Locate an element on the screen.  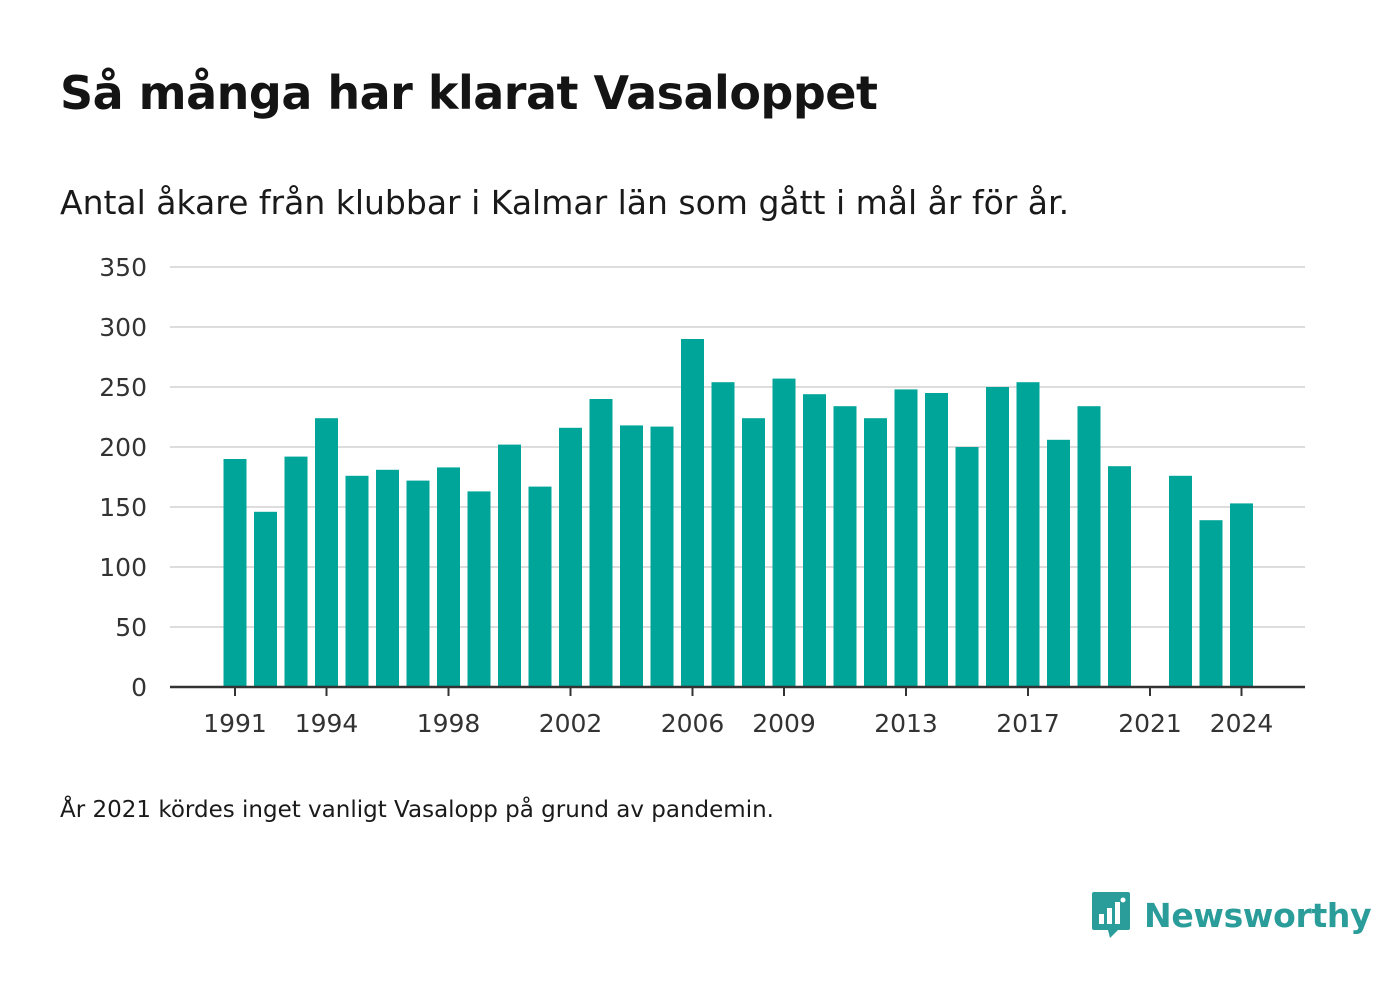
y-tick-label: 150 is located at coordinates (123, 507).